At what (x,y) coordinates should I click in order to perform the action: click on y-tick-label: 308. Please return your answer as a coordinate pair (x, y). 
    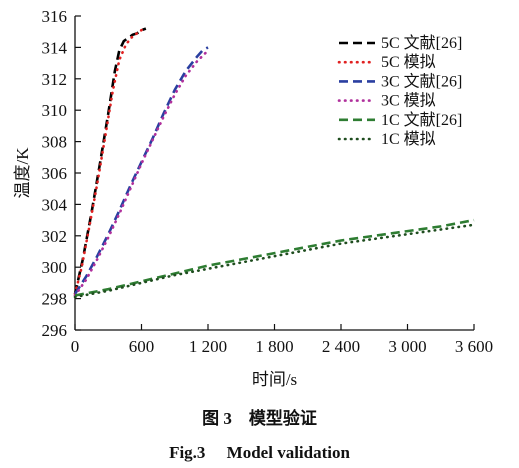
    Looking at the image, I should click on (55, 142).